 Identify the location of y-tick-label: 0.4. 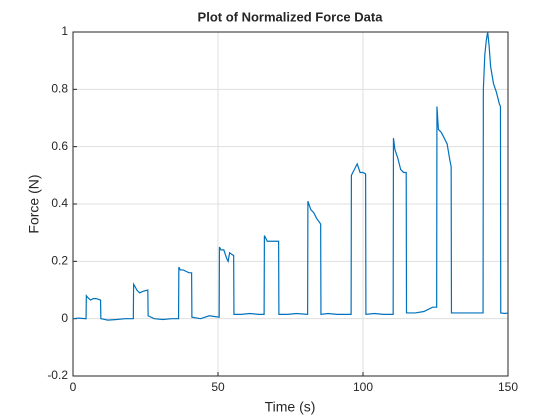
(59, 203).